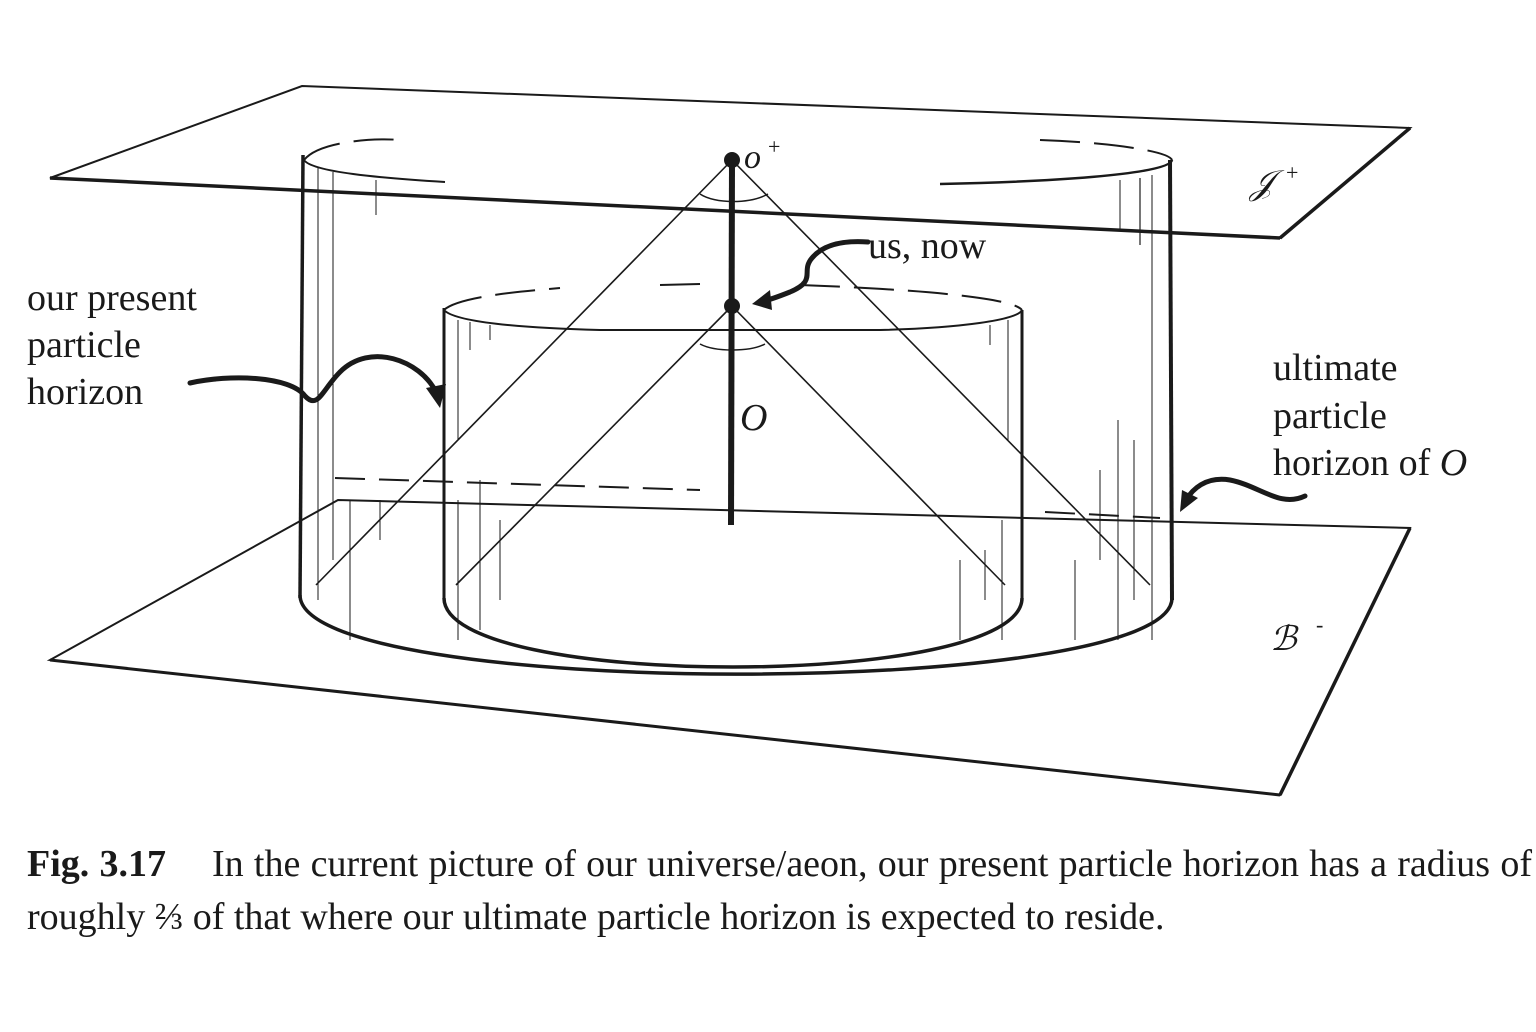 Image resolution: width=1536 pixels, height=1032 pixels. What do you see at coordinates (927, 246) in the screenshot?
I see `us-now-label: us, now` at bounding box center [927, 246].